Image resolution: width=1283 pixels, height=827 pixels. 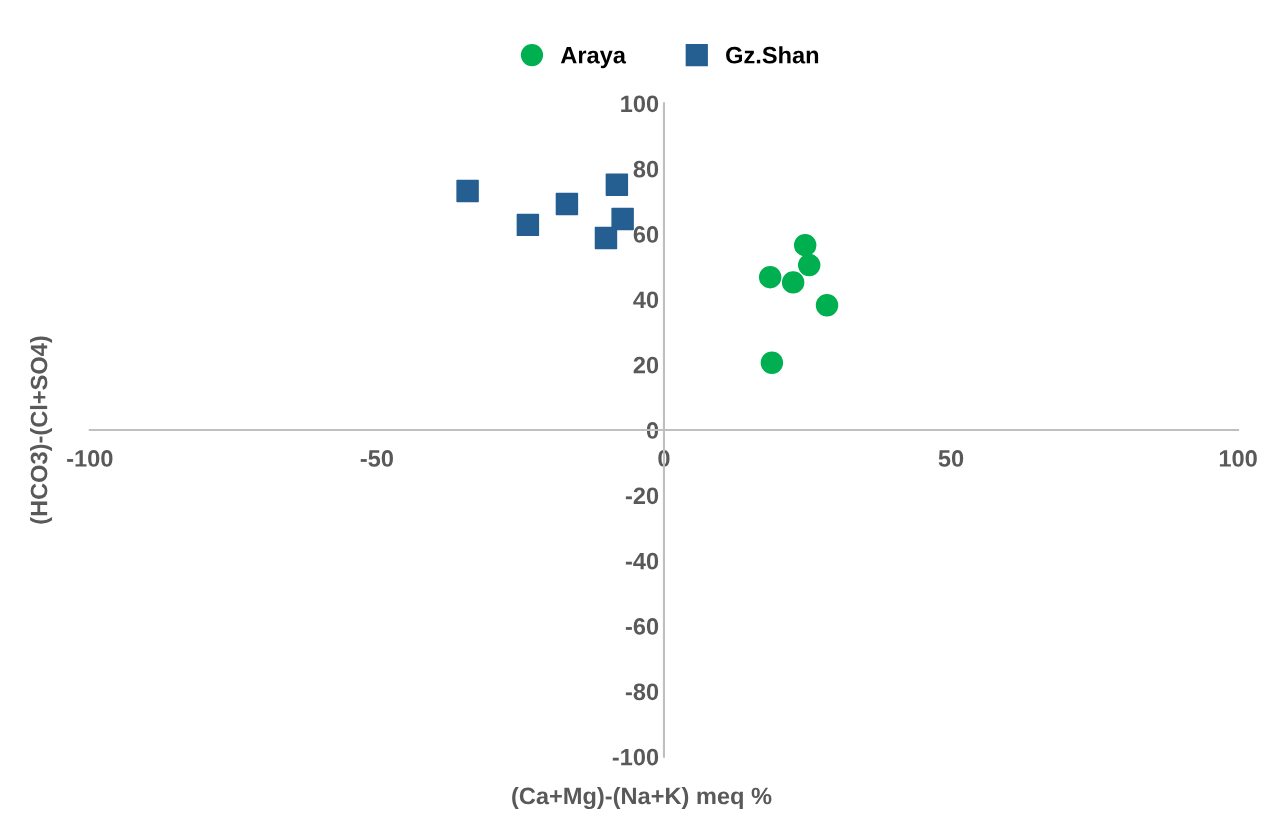 What do you see at coordinates (646, 300) in the screenshot?
I see `y-tick-label: 40` at bounding box center [646, 300].